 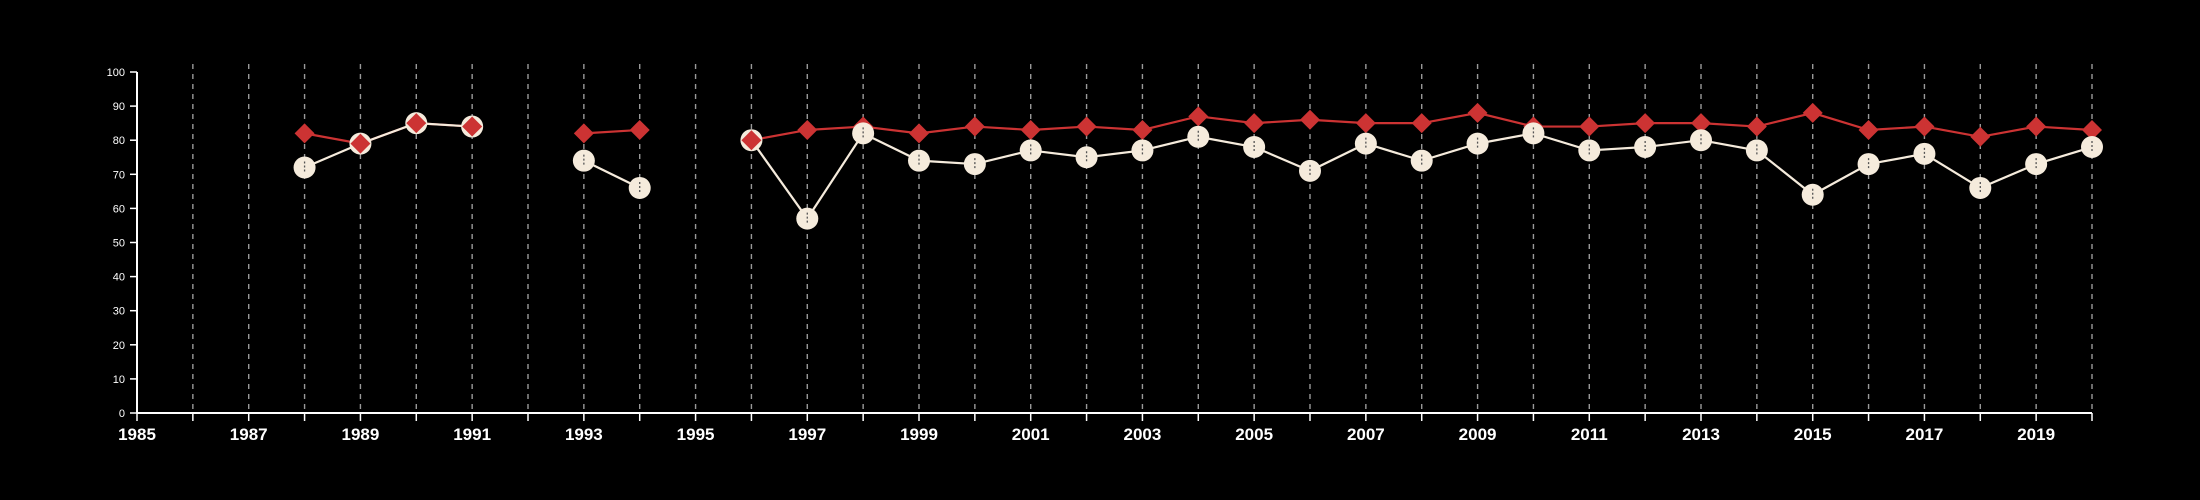 What do you see at coordinates (137, 434) in the screenshot?
I see `x-tick-label: 1985` at bounding box center [137, 434].